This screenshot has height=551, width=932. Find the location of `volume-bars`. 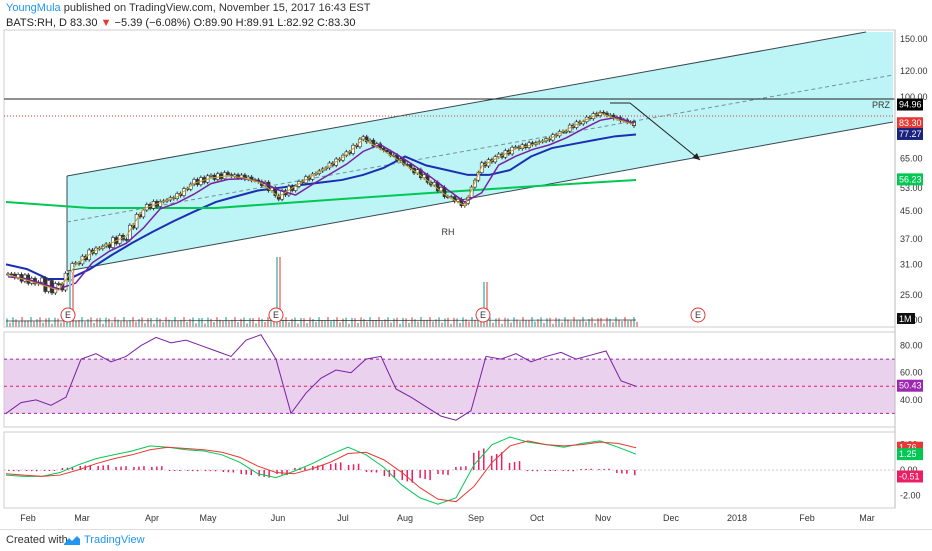

volume-bars is located at coordinates (321, 292).